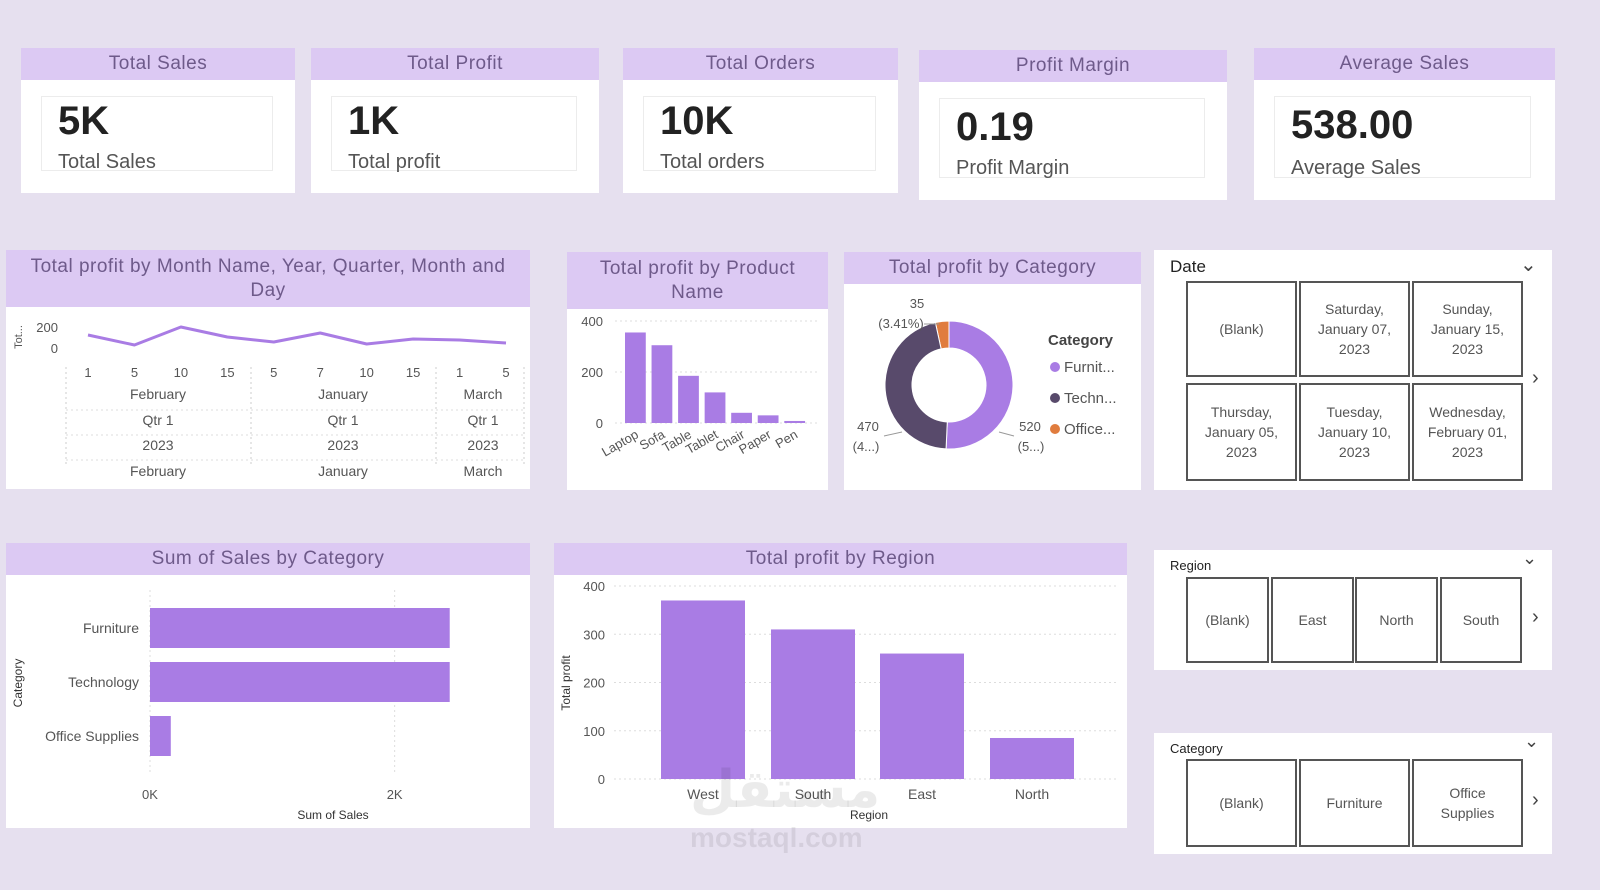  I want to click on x-tick-label: Laptop, so click(620, 443).